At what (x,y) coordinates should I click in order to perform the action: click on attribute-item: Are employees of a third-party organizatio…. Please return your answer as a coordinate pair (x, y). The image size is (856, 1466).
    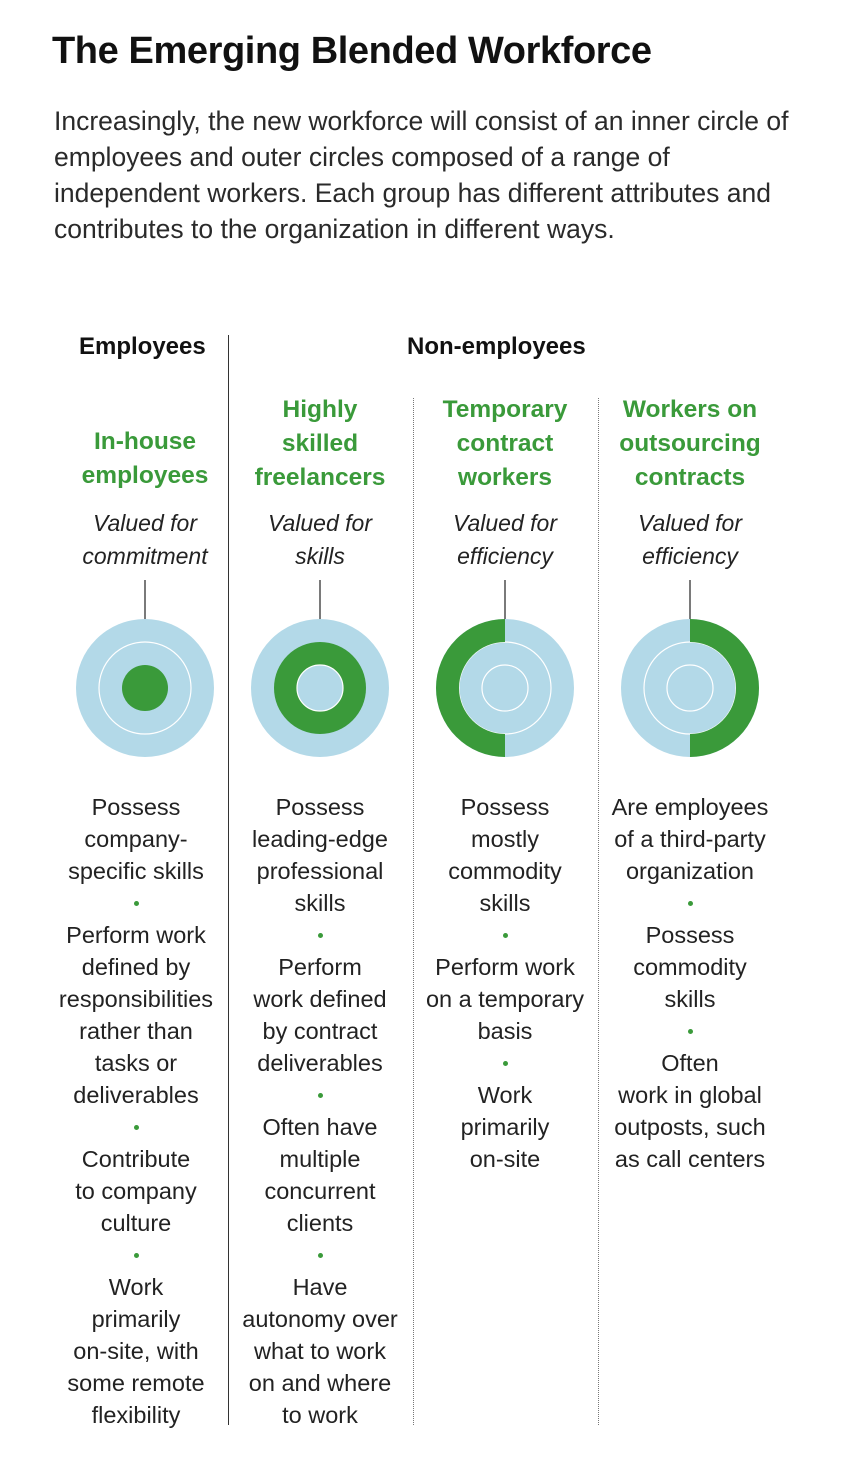
    Looking at the image, I should click on (690, 839).